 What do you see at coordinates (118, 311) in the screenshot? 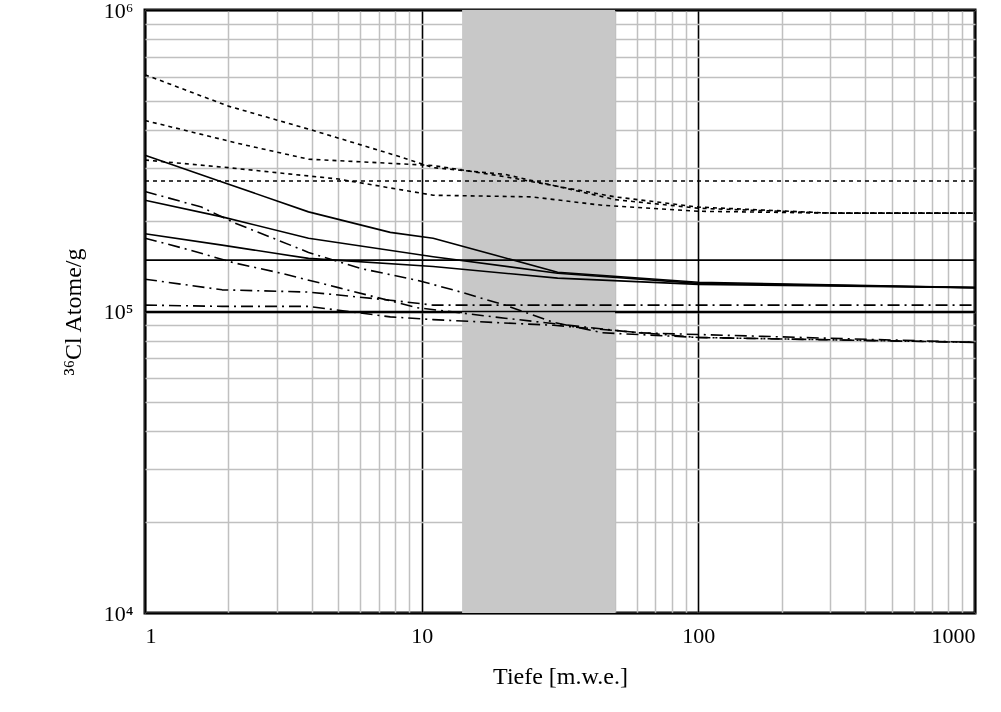
I see `y-tick-label: 10⁵` at bounding box center [118, 311].